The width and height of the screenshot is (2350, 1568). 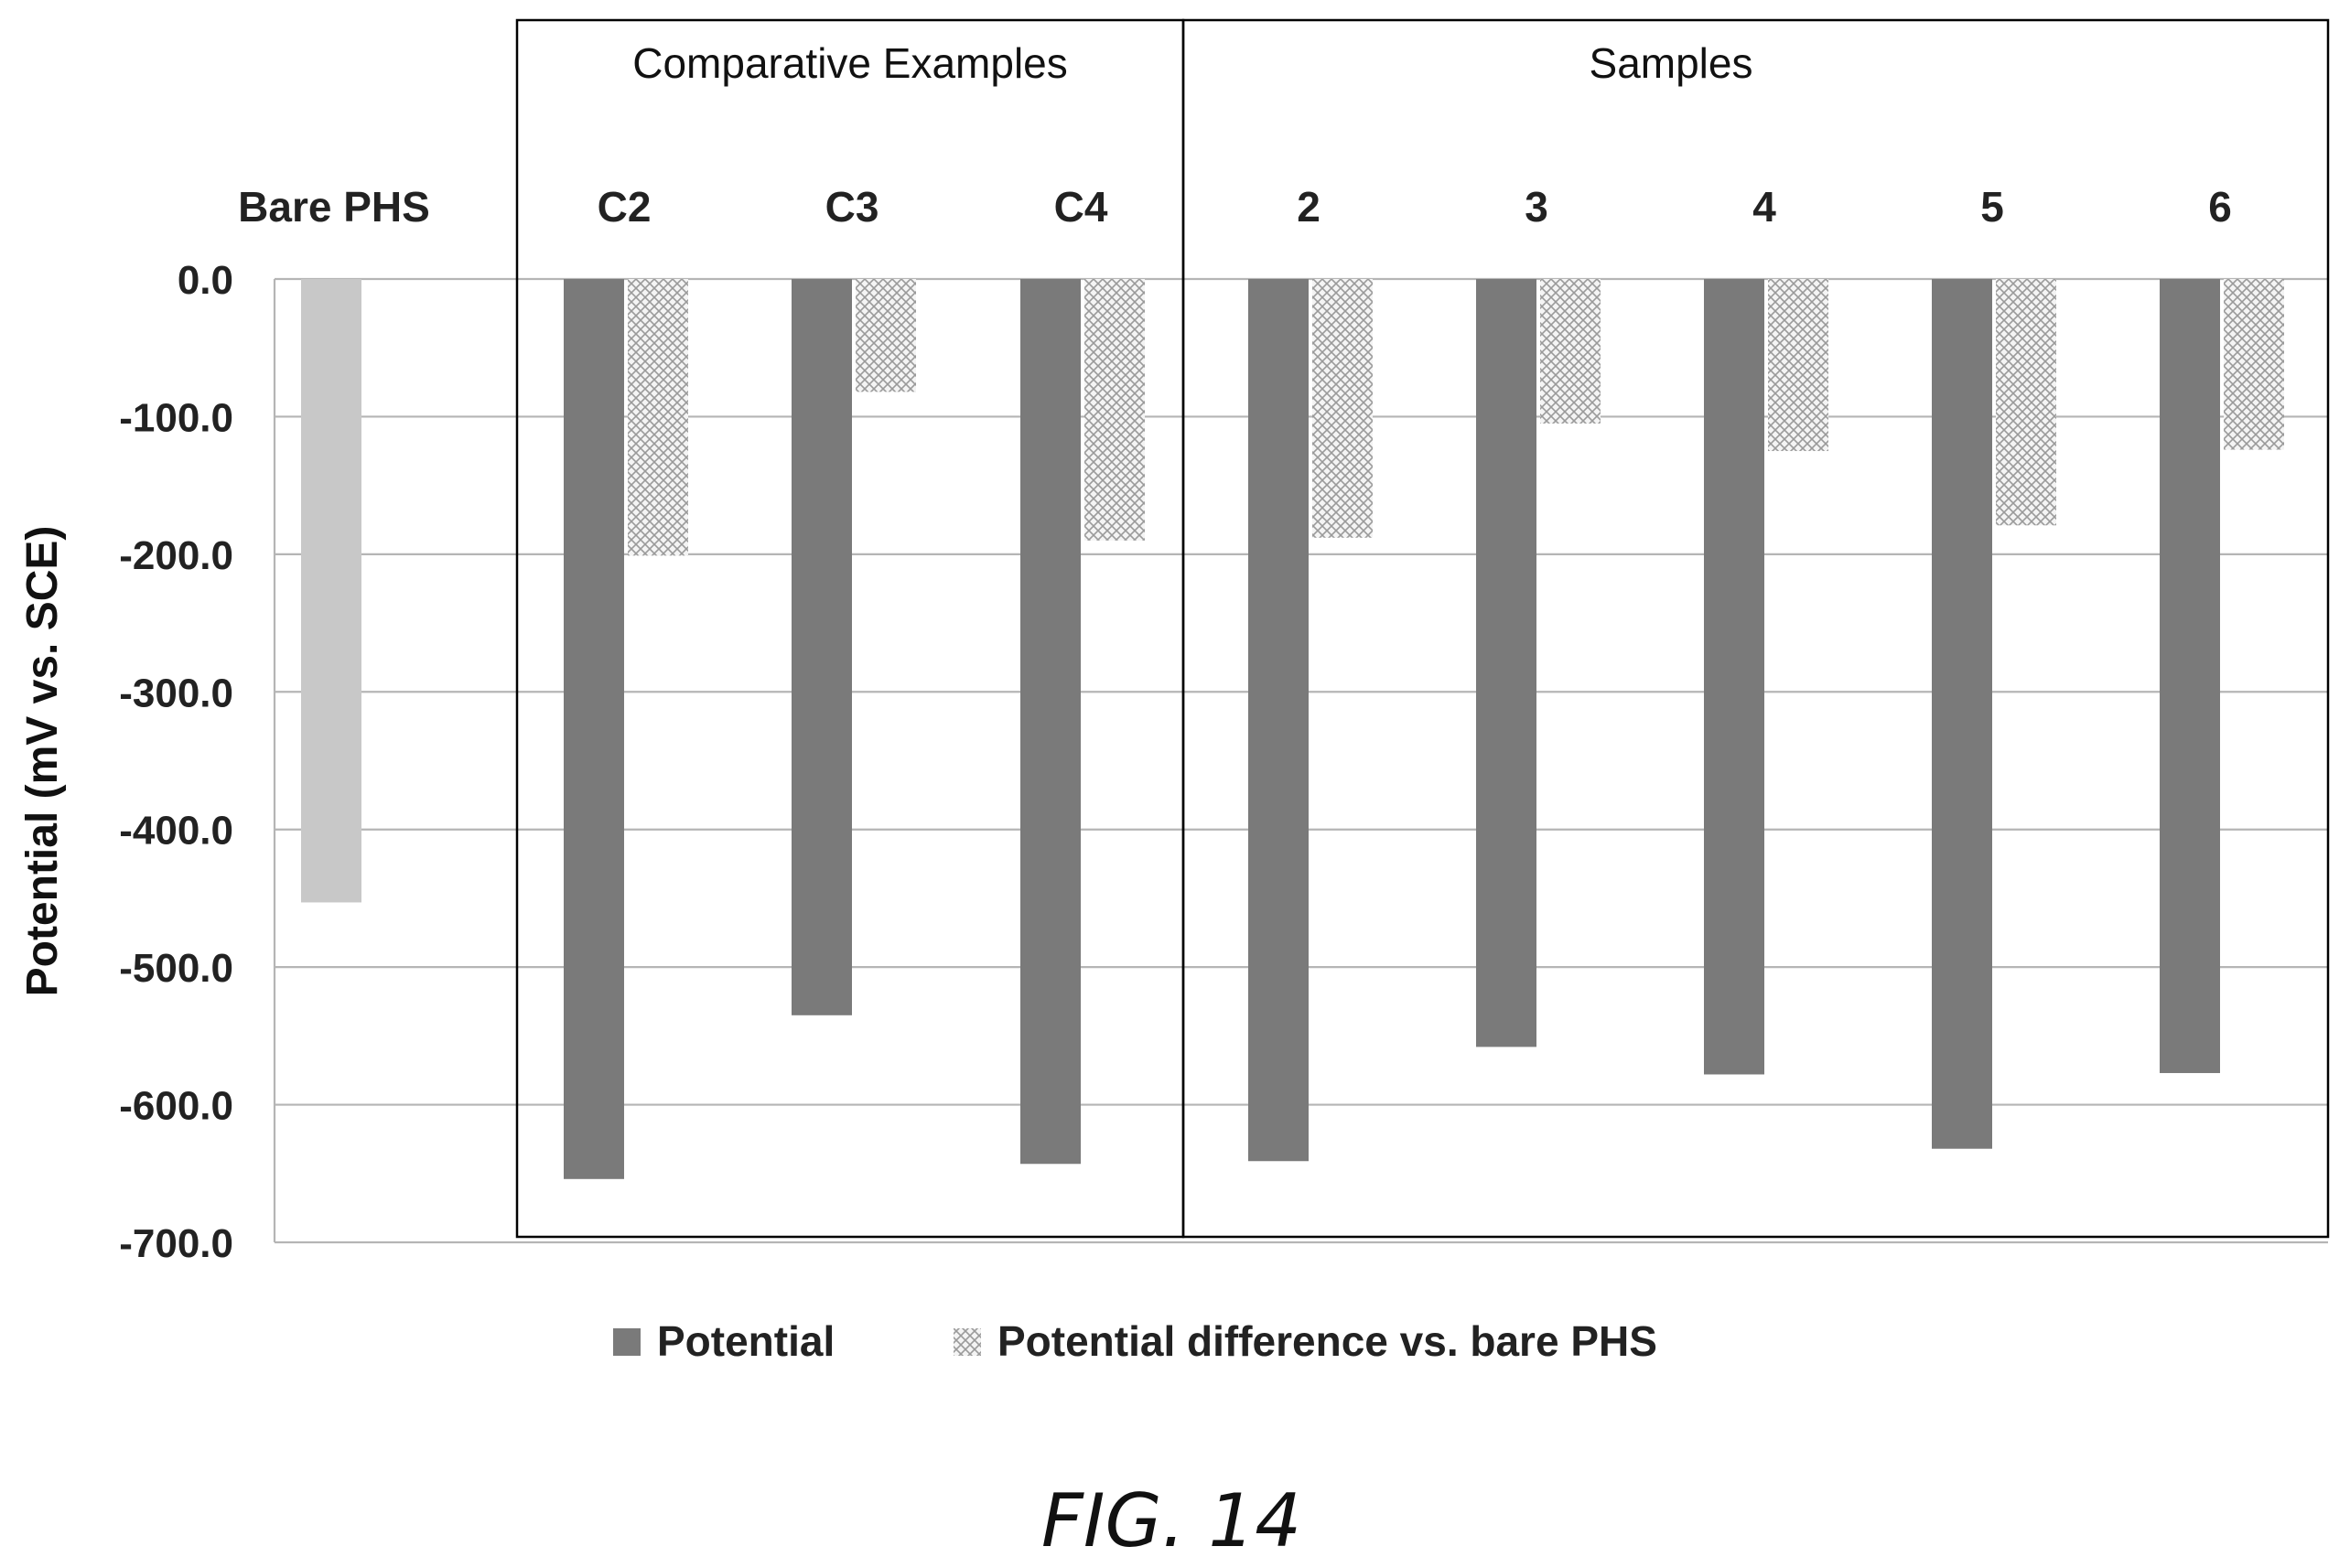 I want to click on category-label: C4, so click(x=1081, y=207).